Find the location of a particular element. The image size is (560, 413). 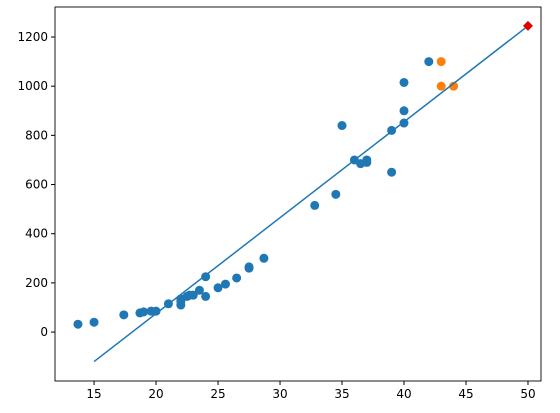

x-tick-label: 25 is located at coordinates (217, 394).